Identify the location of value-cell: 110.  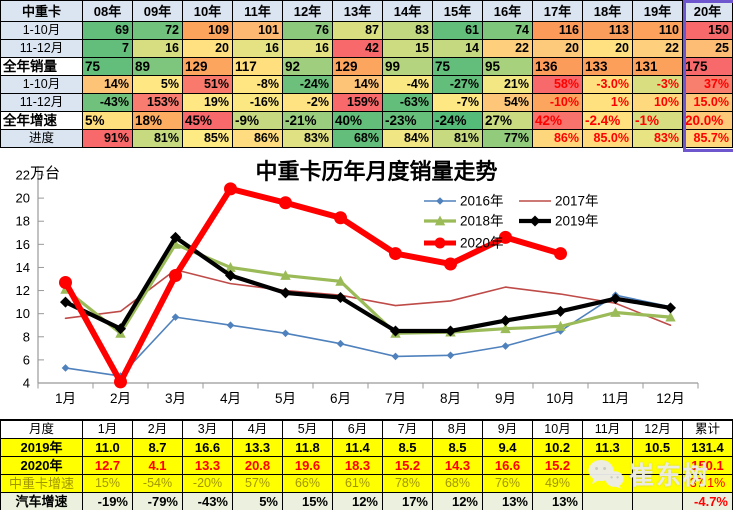
(657, 30).